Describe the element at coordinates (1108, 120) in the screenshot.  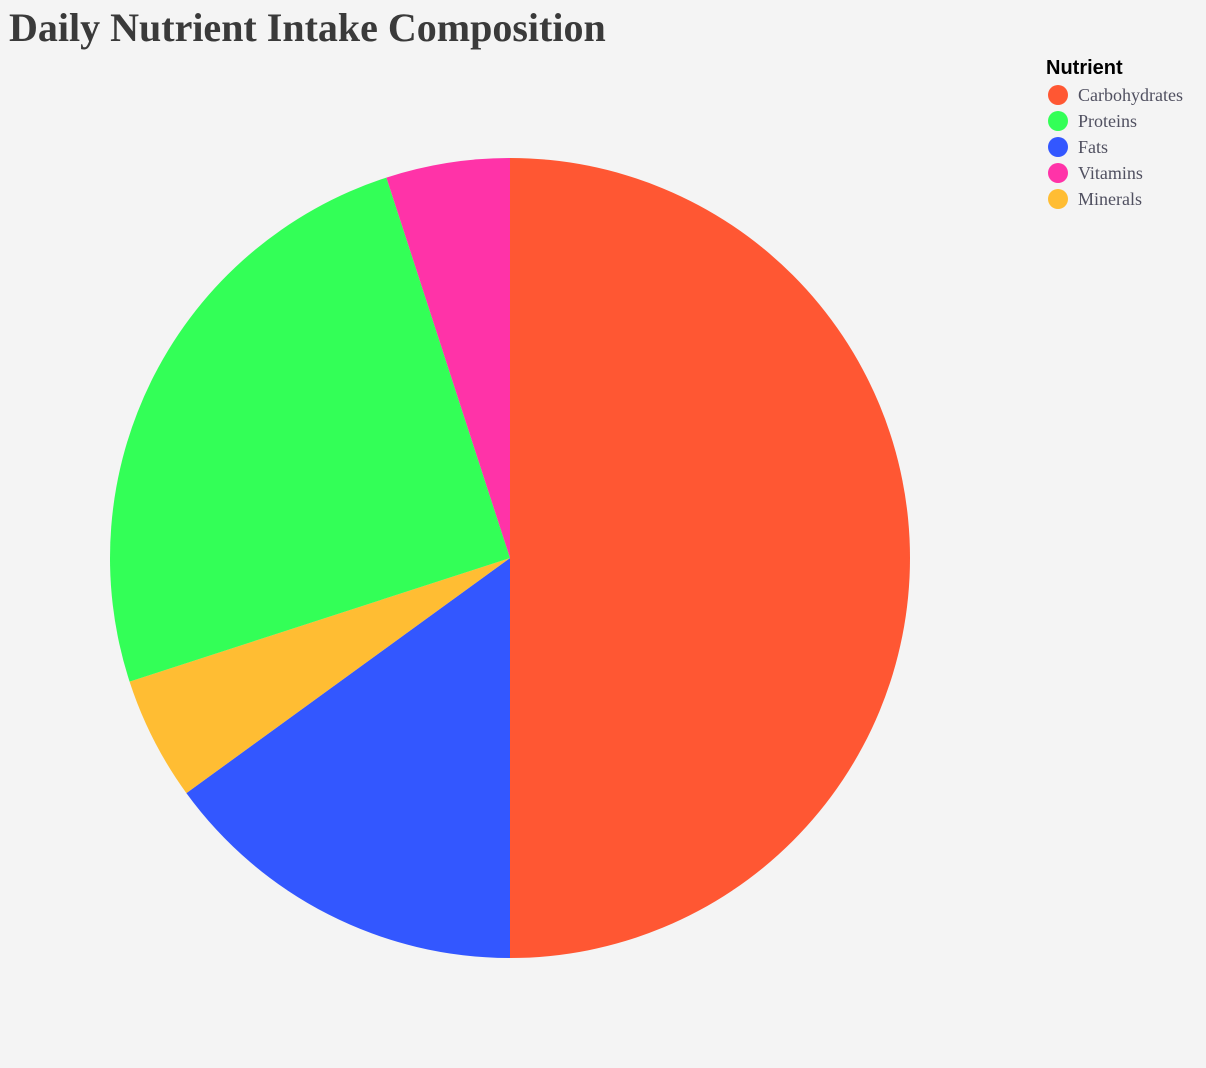
I see `legend-label: Proteins` at that location.